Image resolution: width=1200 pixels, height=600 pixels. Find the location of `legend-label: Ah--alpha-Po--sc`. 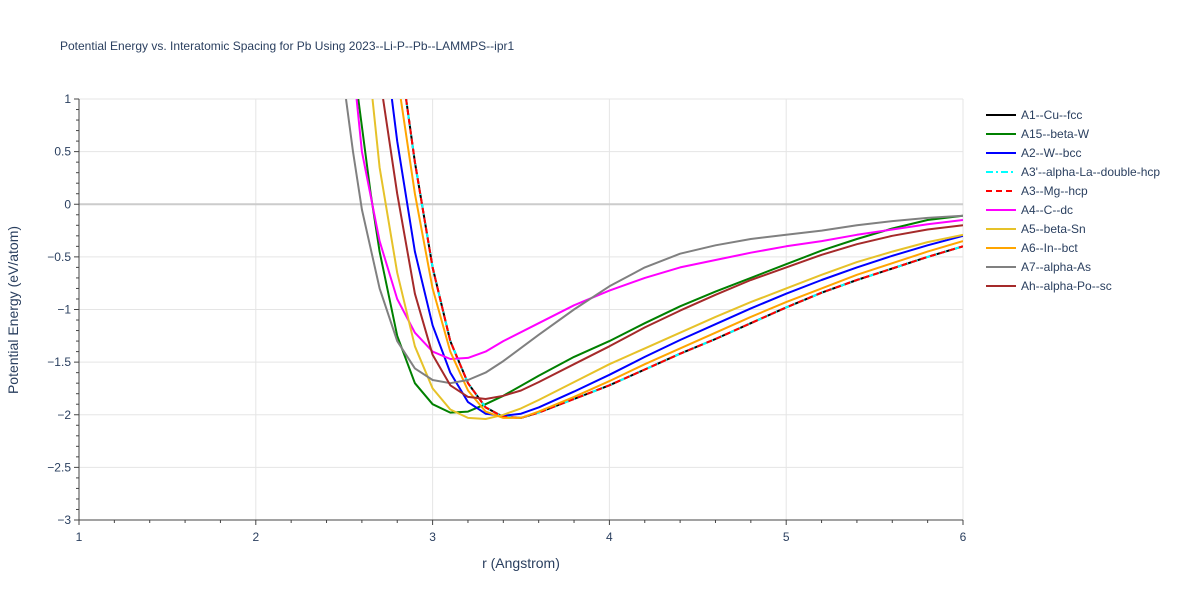

legend-label: Ah--alpha-Po--sc is located at coordinates (1066, 286).